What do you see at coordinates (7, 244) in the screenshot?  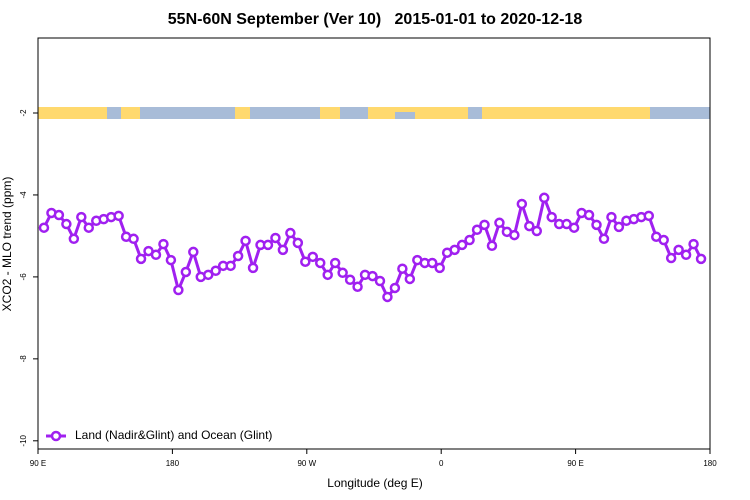 I see `y-axis-label: XCO2 - MLO trend (ppm)` at bounding box center [7, 244].